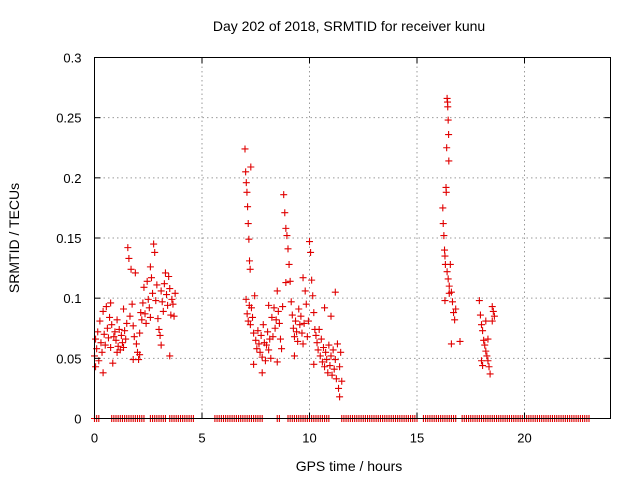 The height and width of the screenshot is (480, 640). What do you see at coordinates (94, 438) in the screenshot?
I see `x-tick-label: 0` at bounding box center [94, 438].